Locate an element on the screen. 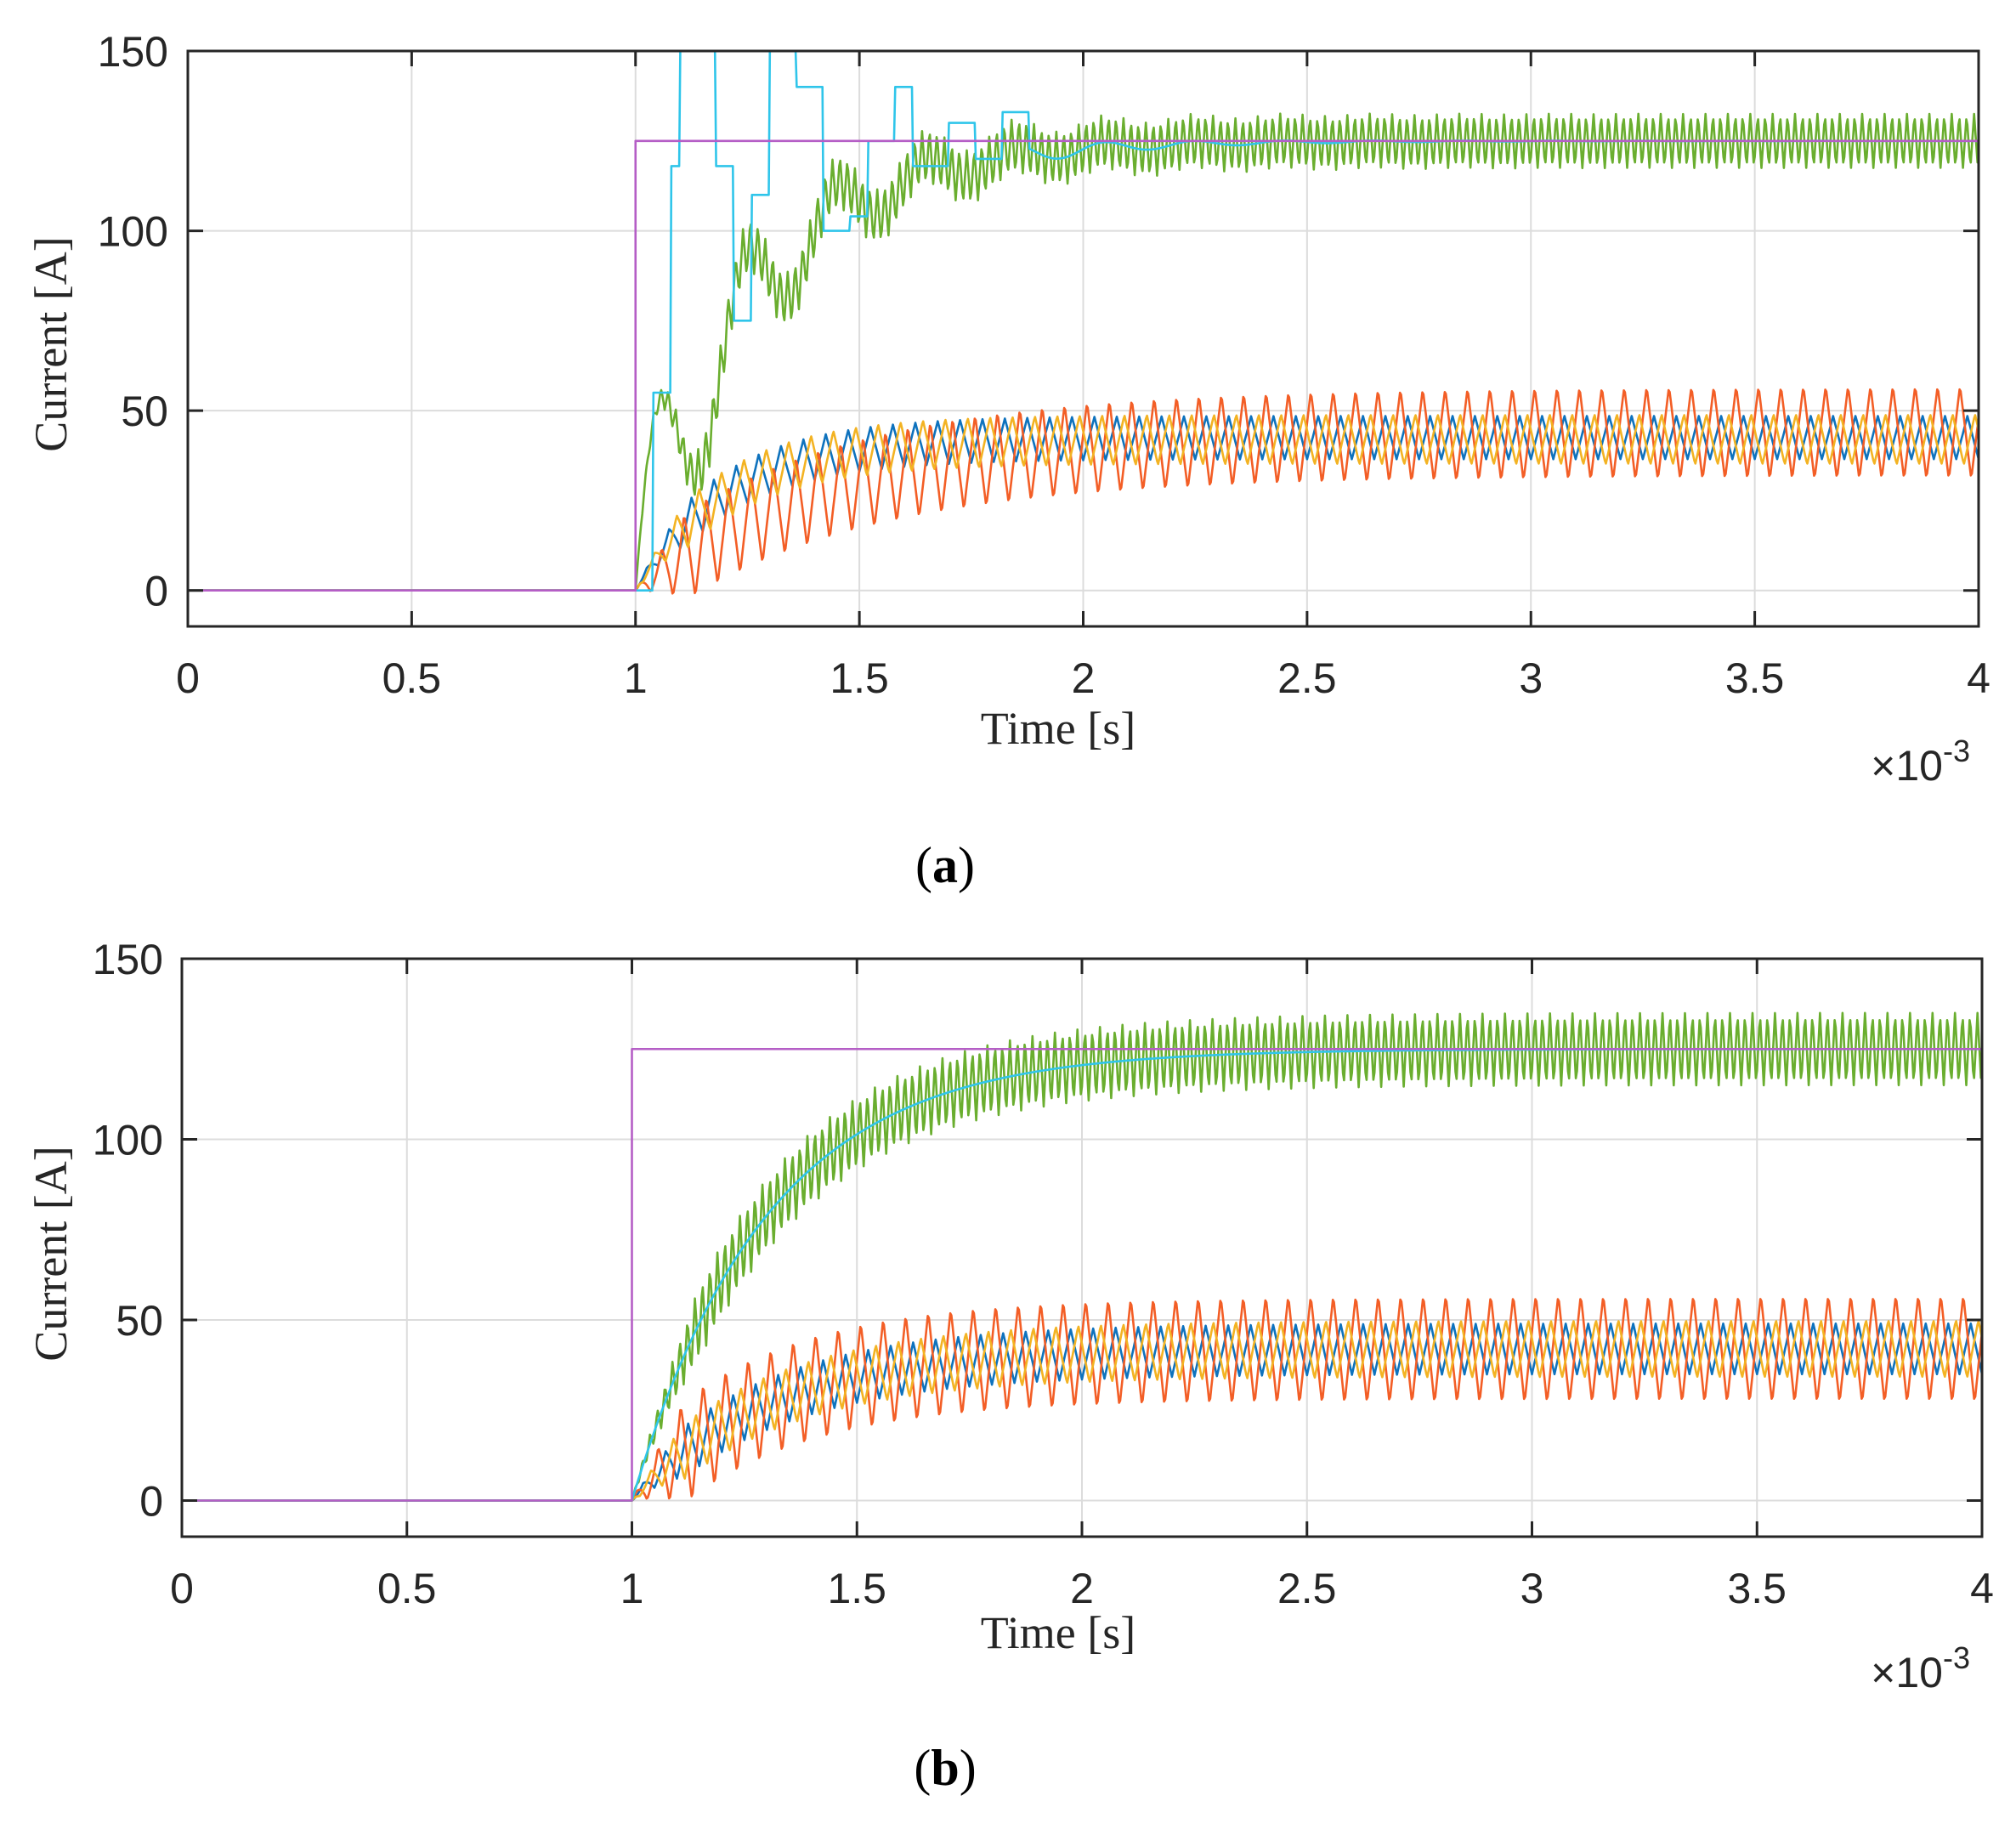  panel-a-caption: (a) is located at coordinates (945, 865).